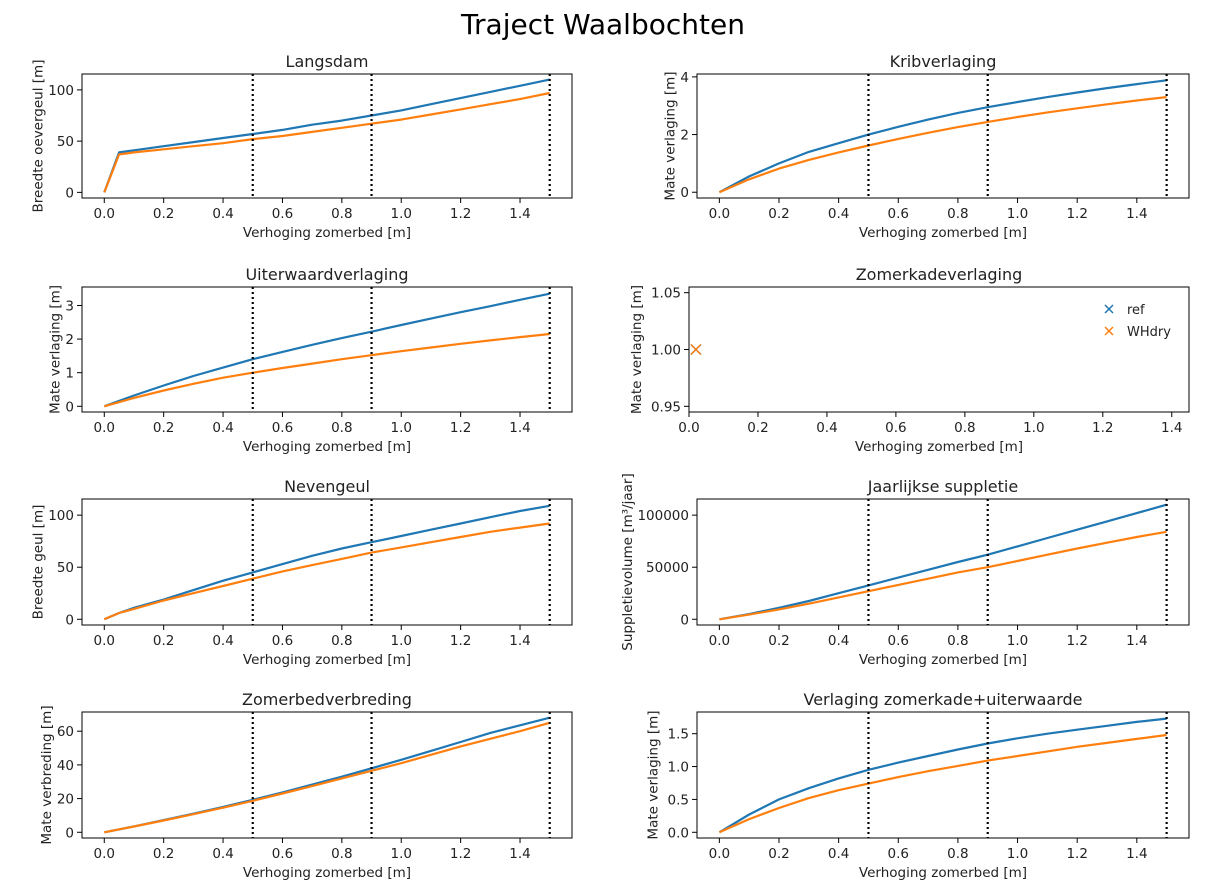 This screenshot has height=887, width=1206. What do you see at coordinates (667, 568) in the screenshot?
I see `y-tick-label: 50000` at bounding box center [667, 568].